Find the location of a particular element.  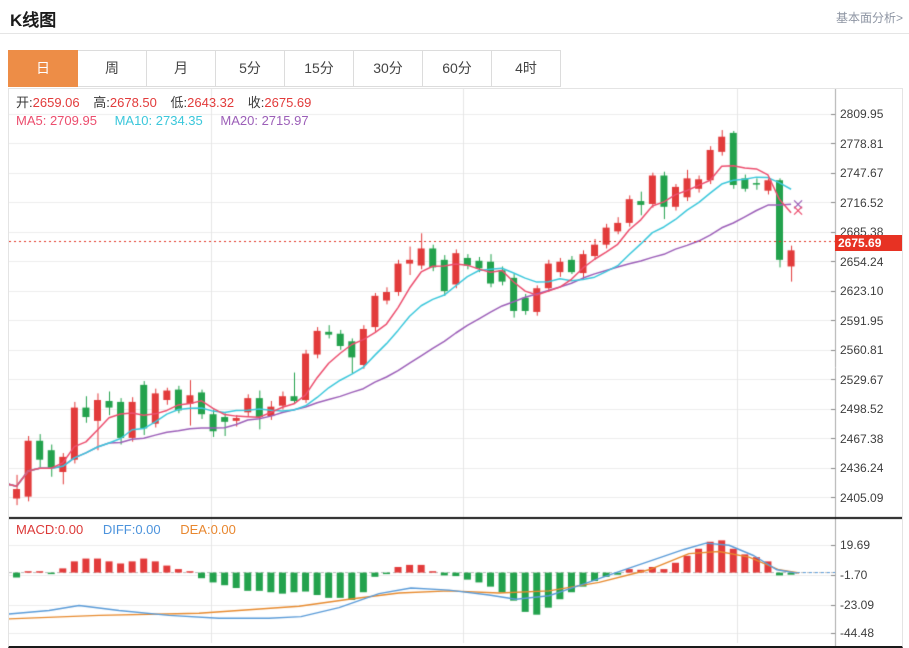

low-value: 2643.32 is located at coordinates (211, 102).